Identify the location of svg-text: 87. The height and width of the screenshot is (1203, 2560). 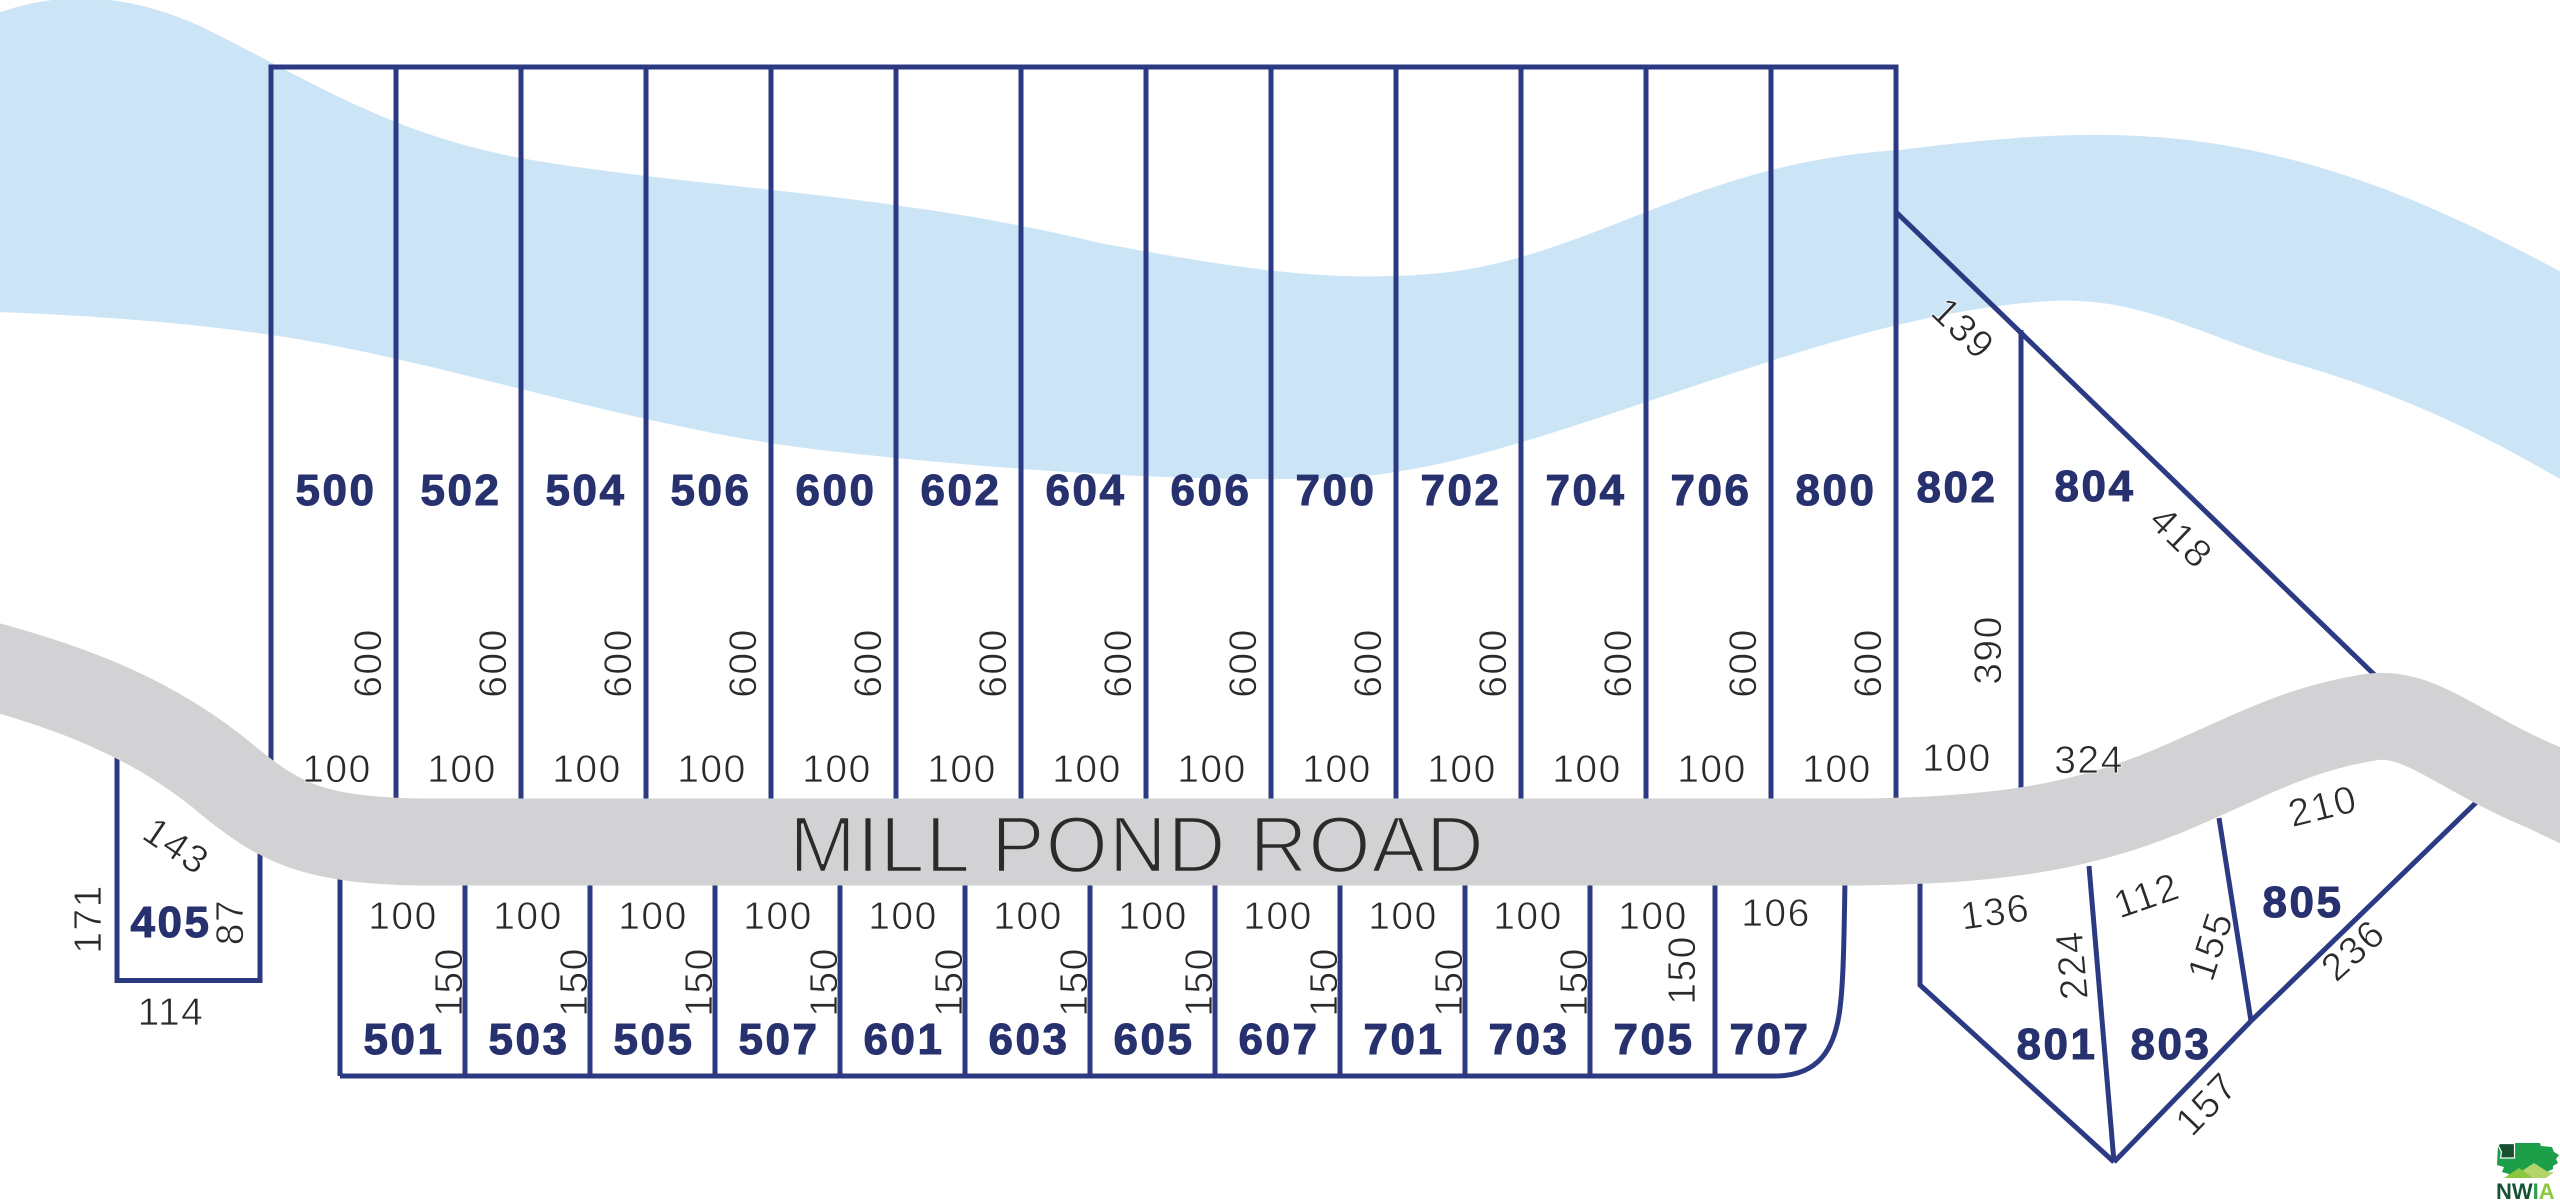
(230, 922).